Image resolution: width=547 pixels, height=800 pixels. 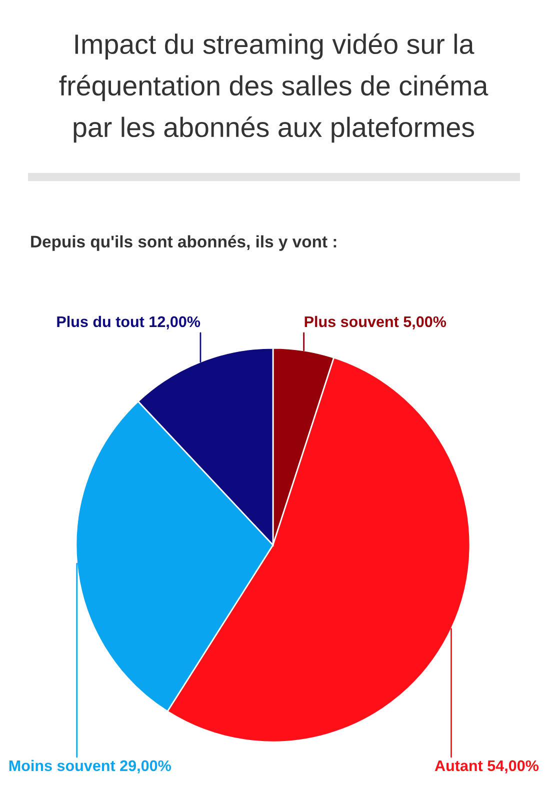 What do you see at coordinates (90, 767) in the screenshot?
I see `slice-label: Moins souvent 29,00%` at bounding box center [90, 767].